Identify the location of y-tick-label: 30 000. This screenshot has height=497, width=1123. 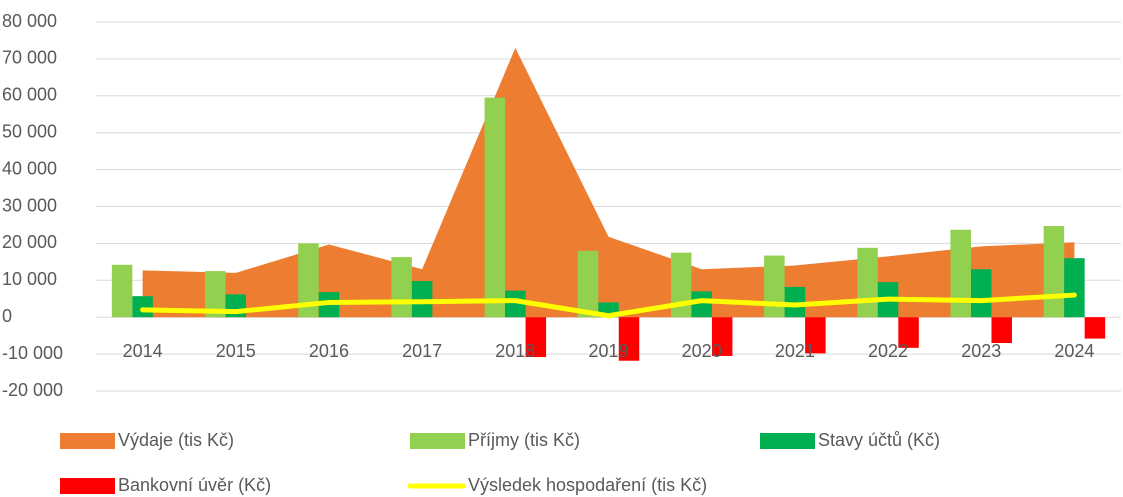
(29, 205).